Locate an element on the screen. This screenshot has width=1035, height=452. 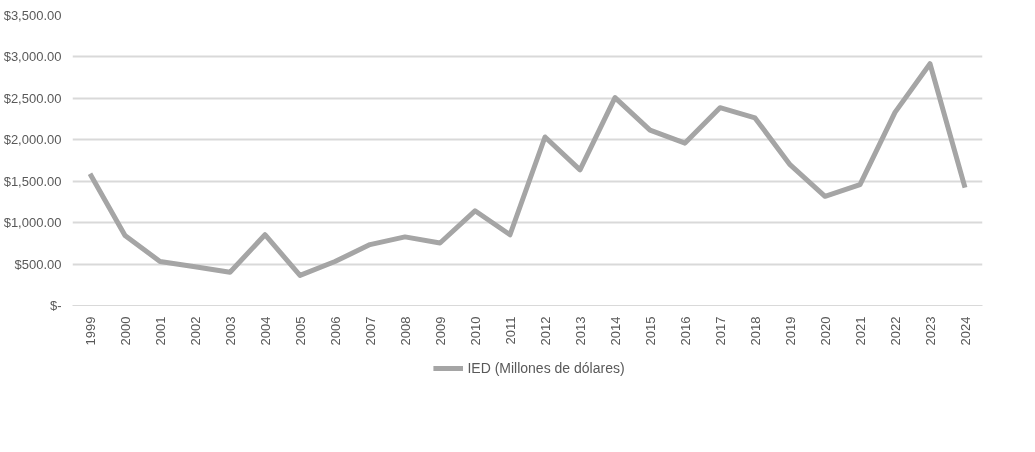
x-tick-label: 2003 is located at coordinates (230, 331).